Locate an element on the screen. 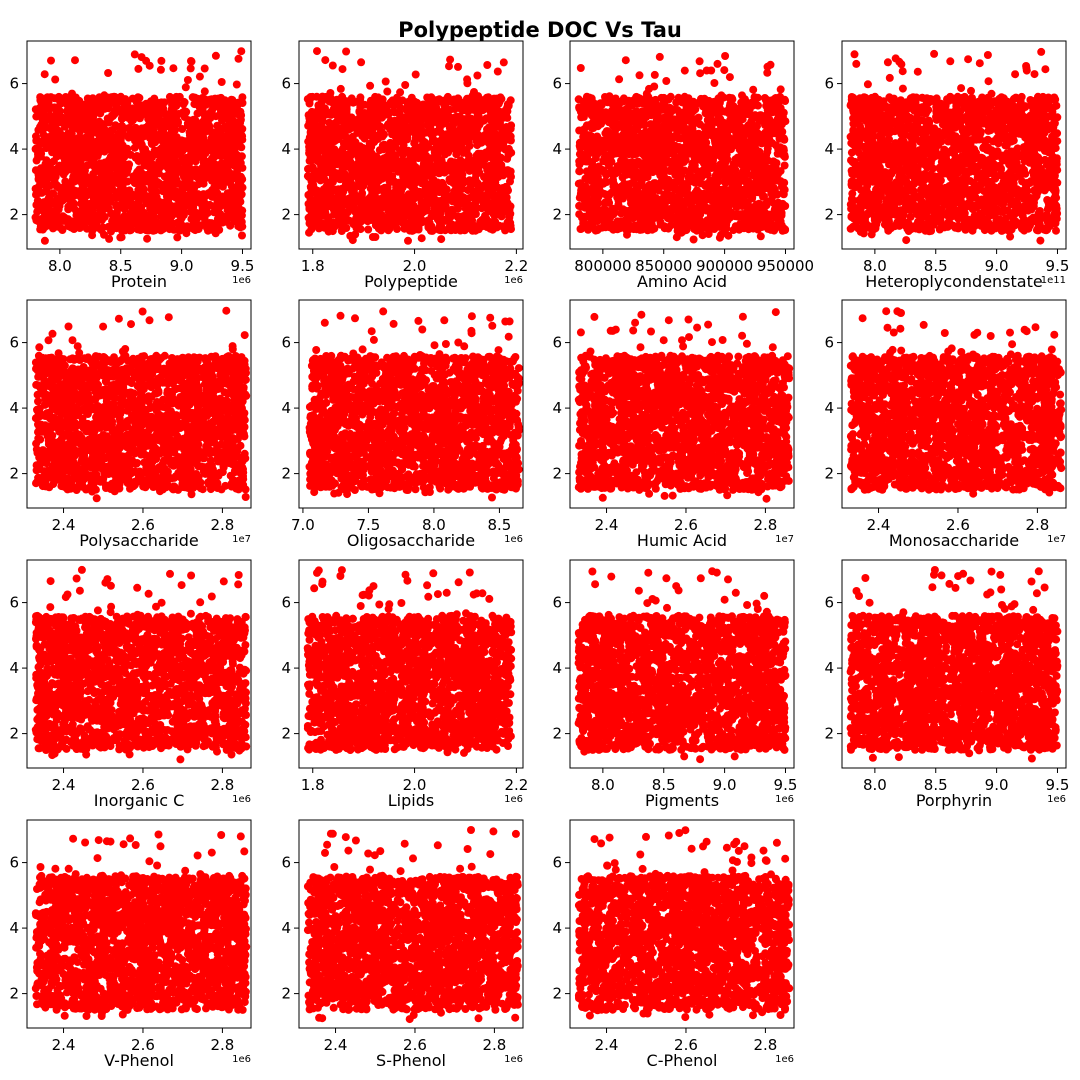 The image size is (1080, 1080). y-tick-label: 4 is located at coordinates (14, 149).